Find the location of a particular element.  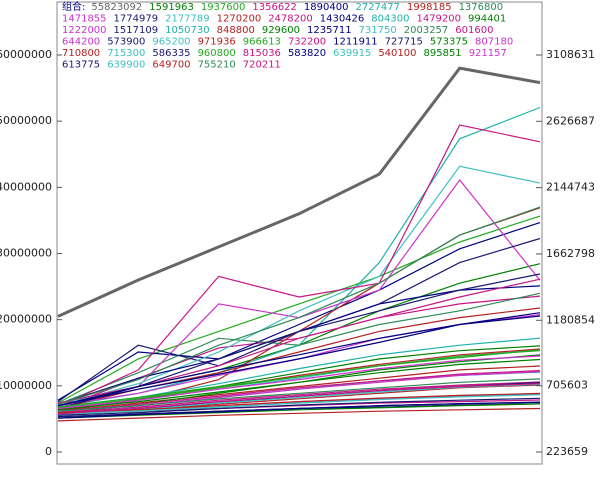

y2-tick-label: 1662798 is located at coordinates (570, 253).